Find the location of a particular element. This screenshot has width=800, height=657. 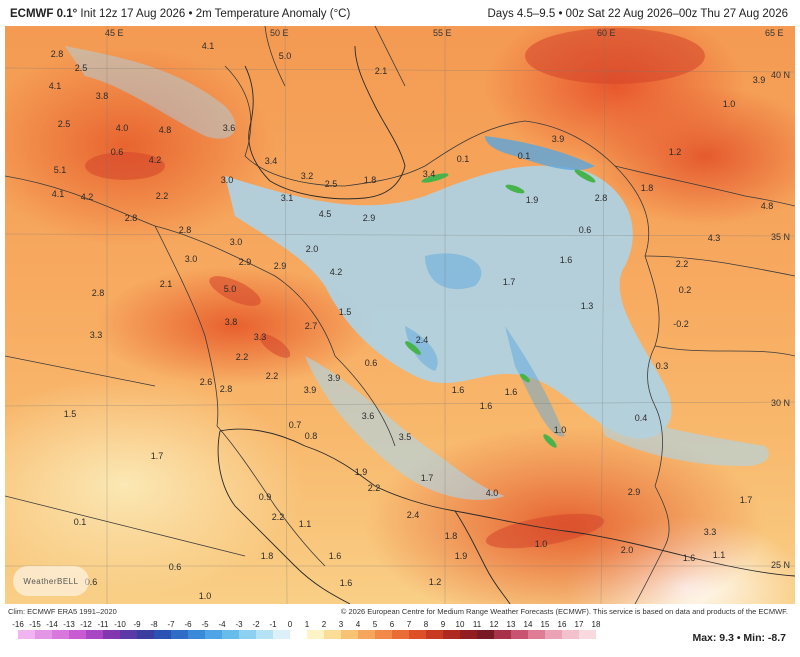

scale-tick-label: 4 is located at coordinates (358, 624).